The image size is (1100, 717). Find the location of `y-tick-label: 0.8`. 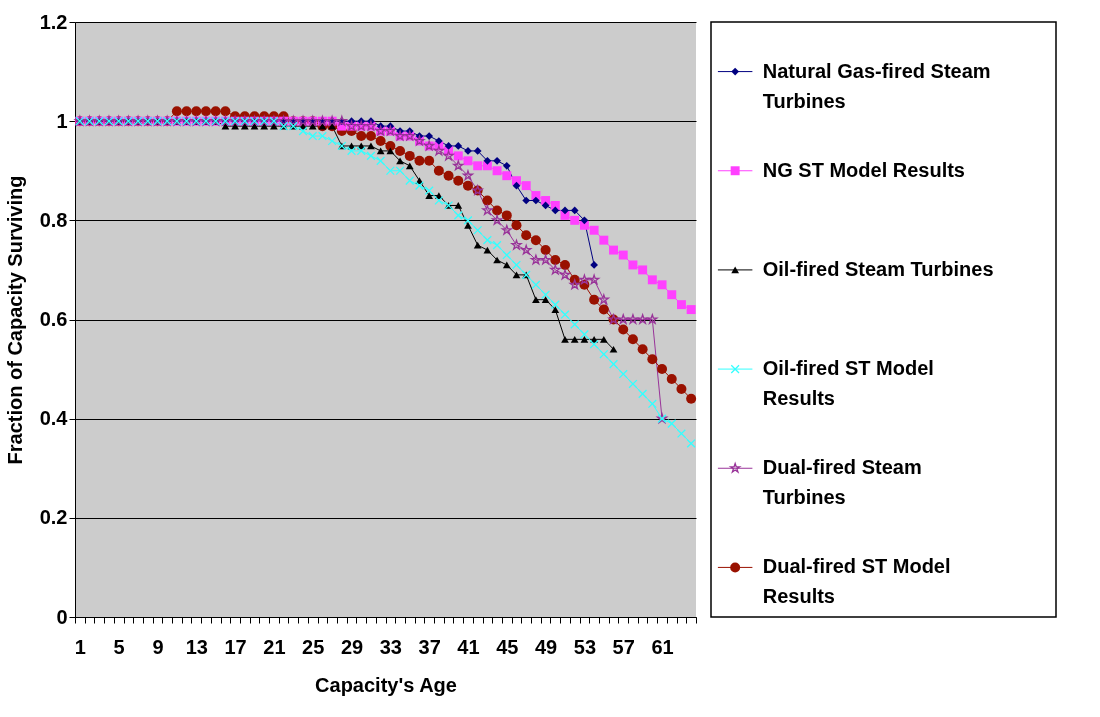

y-tick-label: 0.8 is located at coordinates (53, 219).